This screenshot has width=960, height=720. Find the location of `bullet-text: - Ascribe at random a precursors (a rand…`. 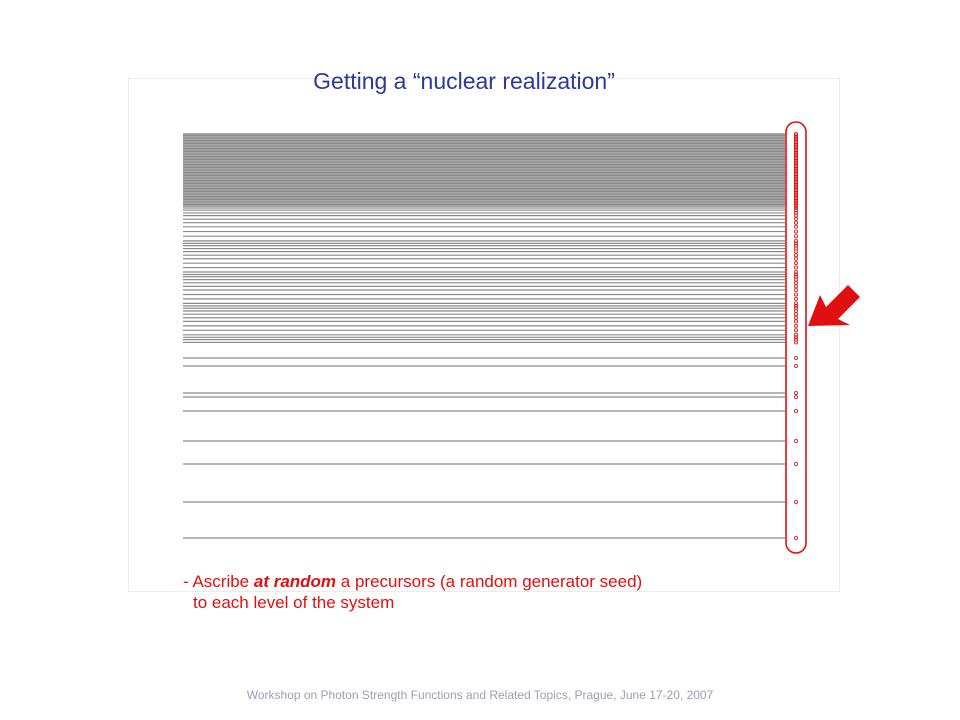

bullet-text: - Ascribe at random a precursors (a rand… is located at coordinates (493, 592).